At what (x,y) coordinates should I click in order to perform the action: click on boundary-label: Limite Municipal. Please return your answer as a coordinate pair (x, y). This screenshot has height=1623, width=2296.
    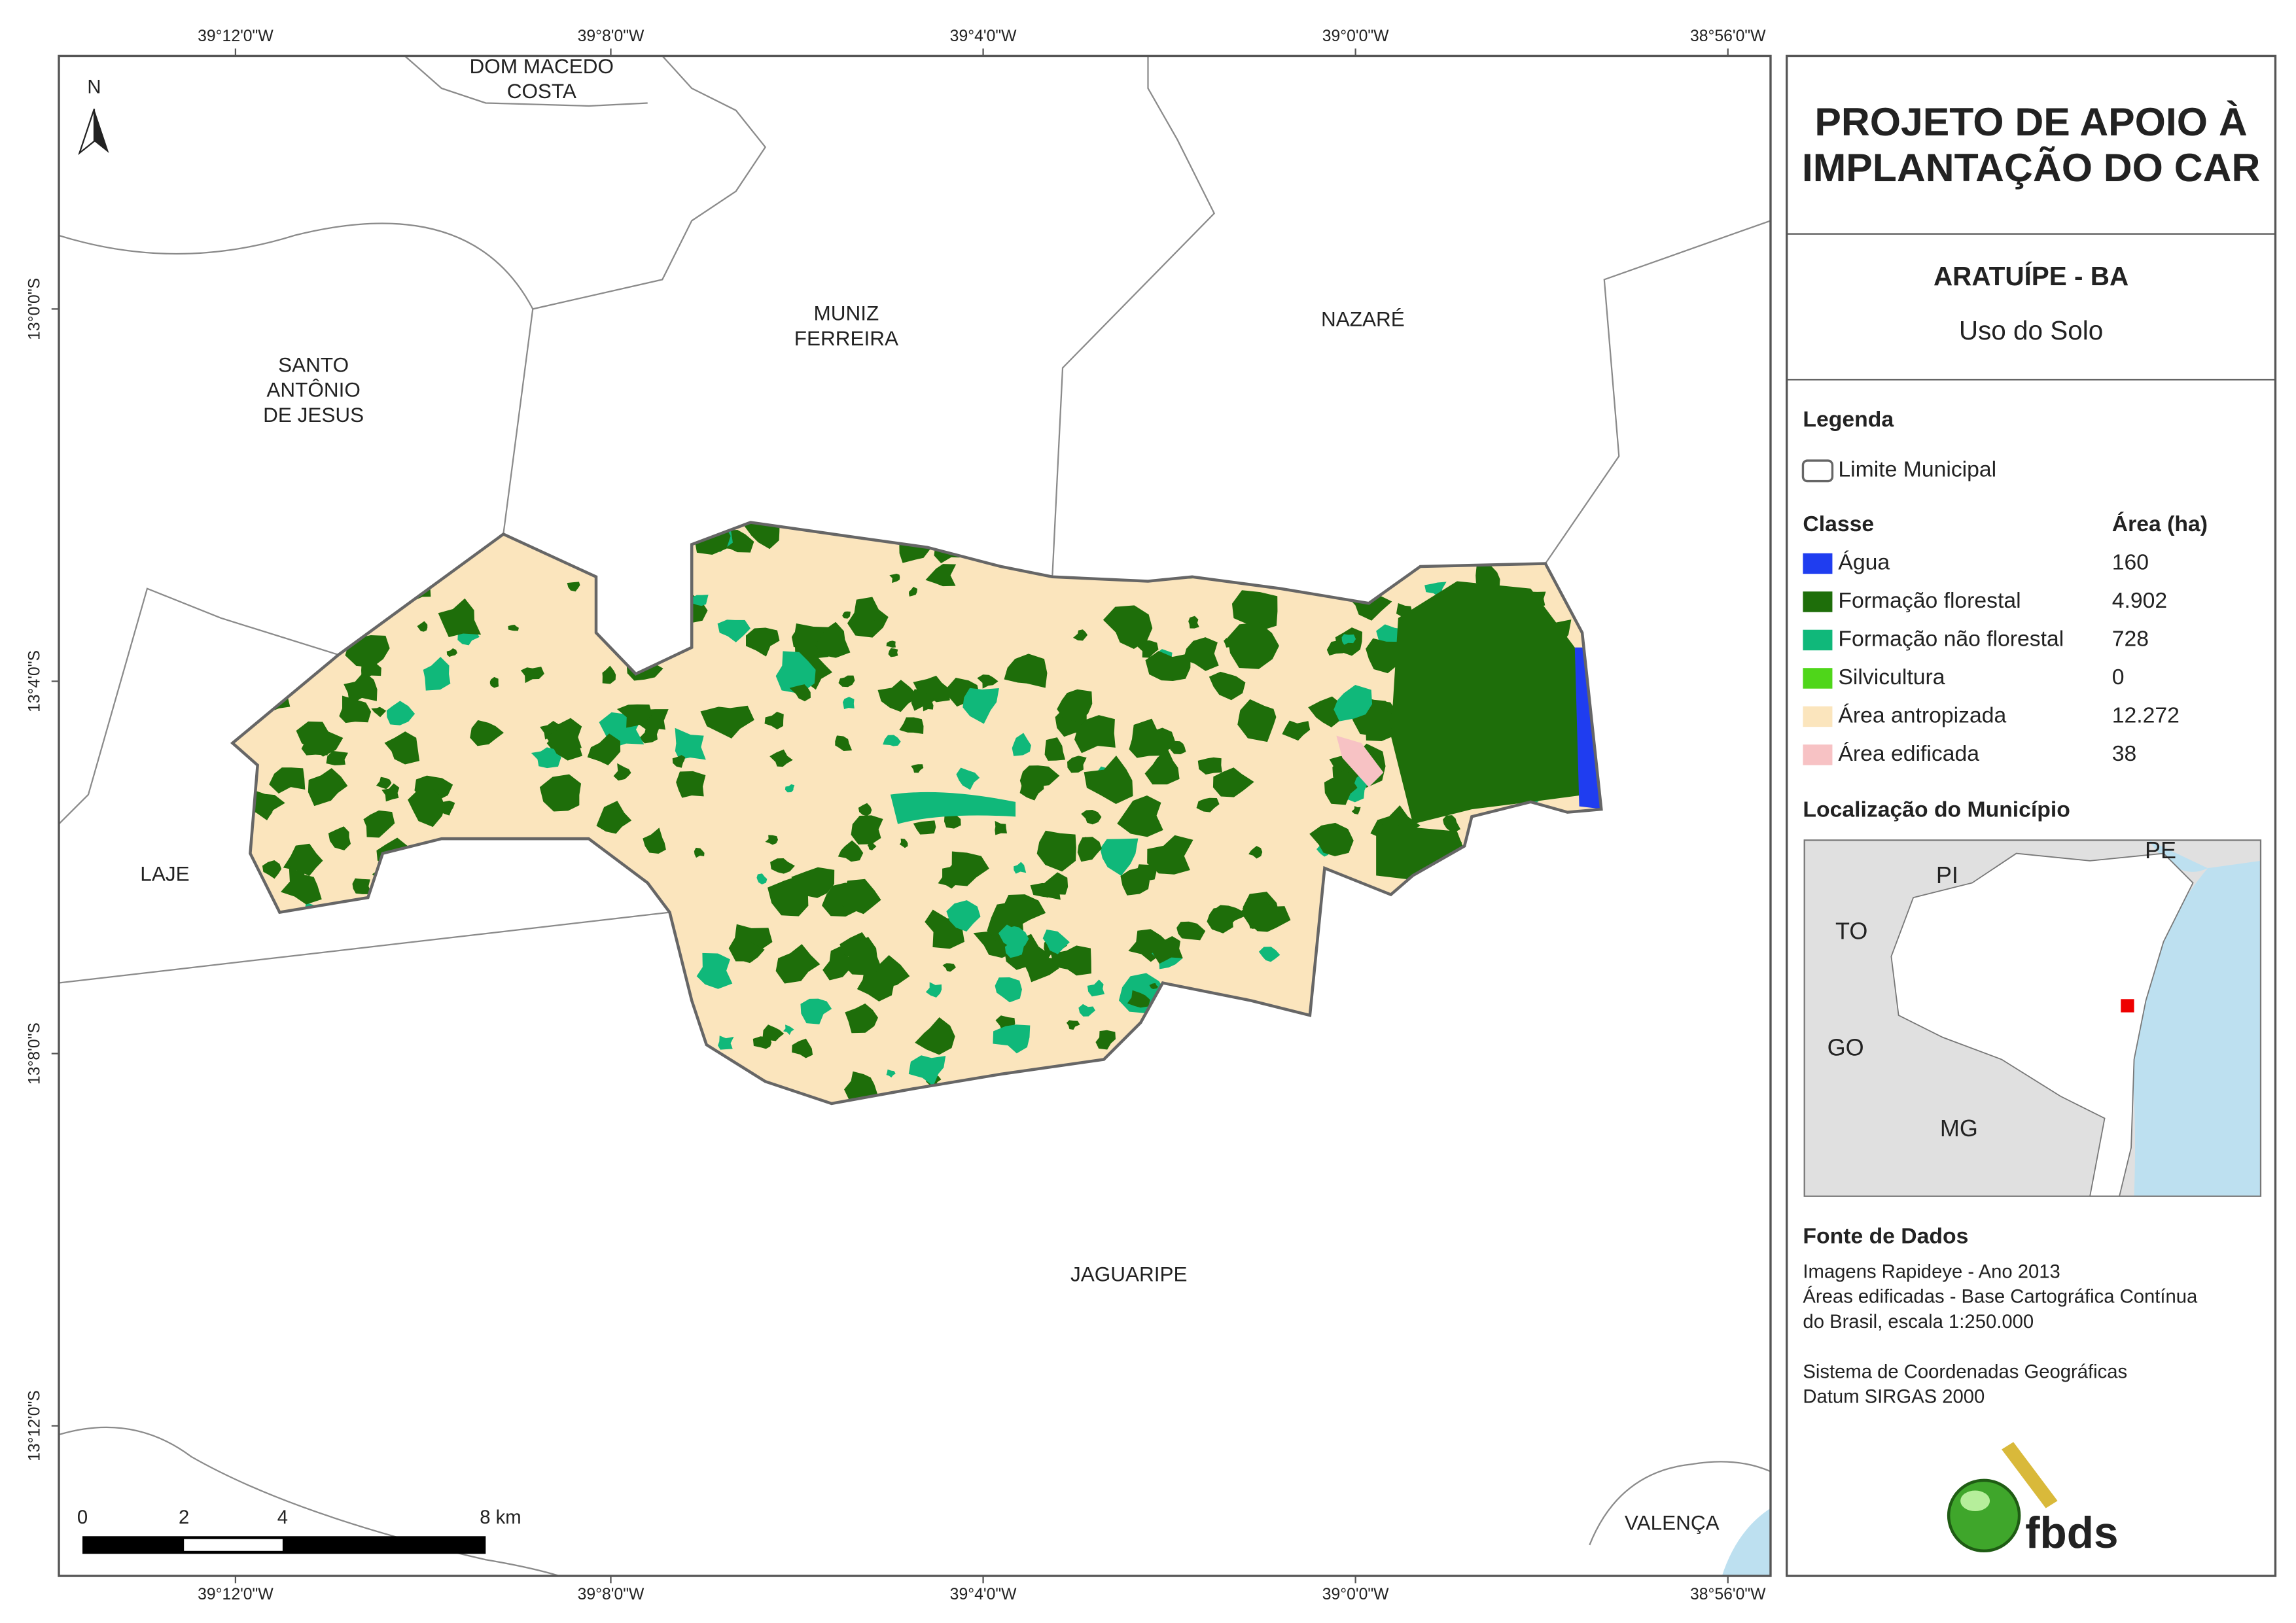
    Looking at the image, I should click on (1917, 469).